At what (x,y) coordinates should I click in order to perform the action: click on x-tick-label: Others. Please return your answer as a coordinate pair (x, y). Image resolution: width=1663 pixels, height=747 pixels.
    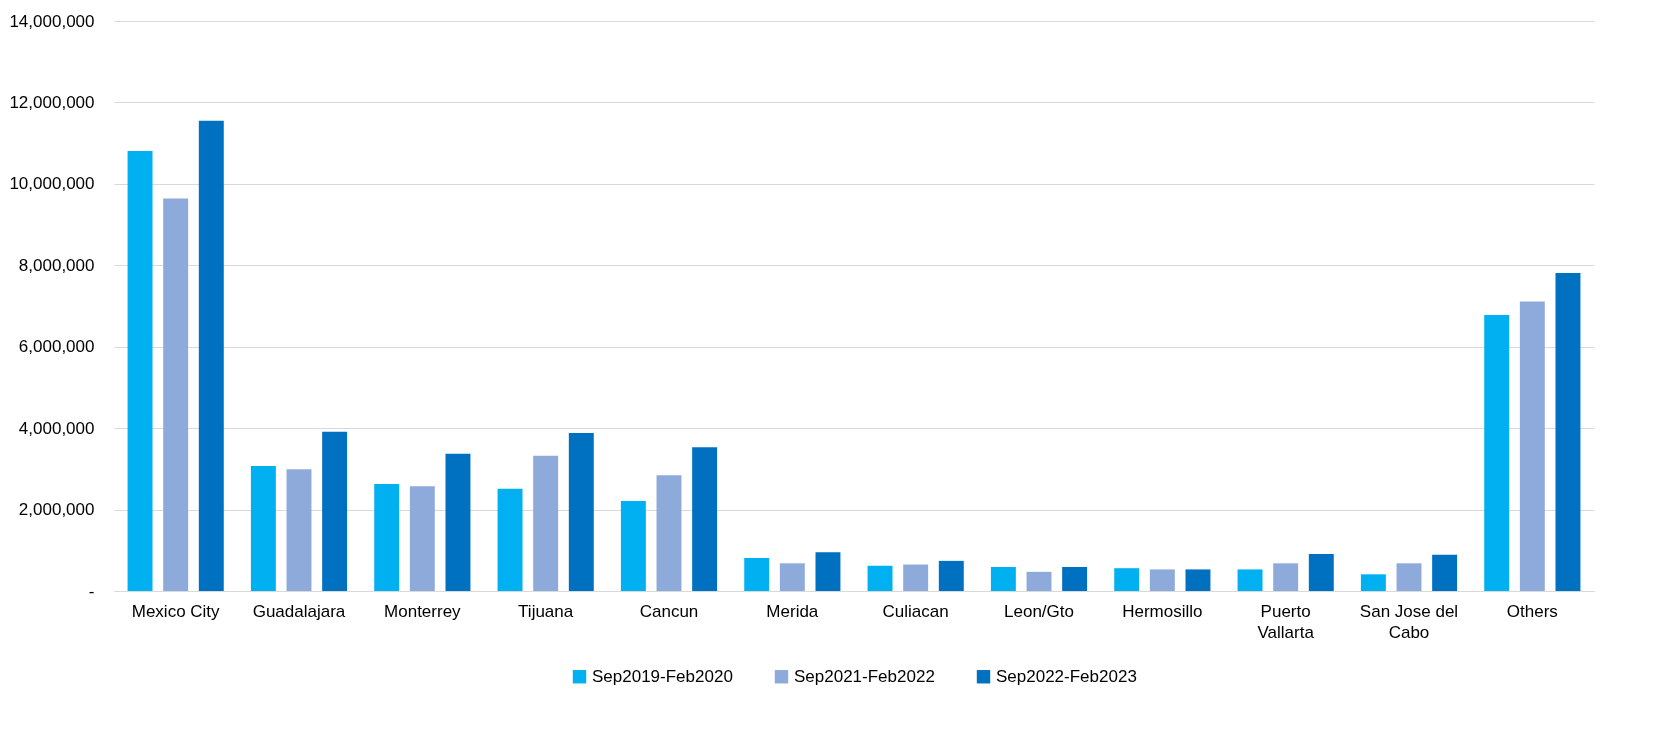
    Looking at the image, I should click on (1532, 611).